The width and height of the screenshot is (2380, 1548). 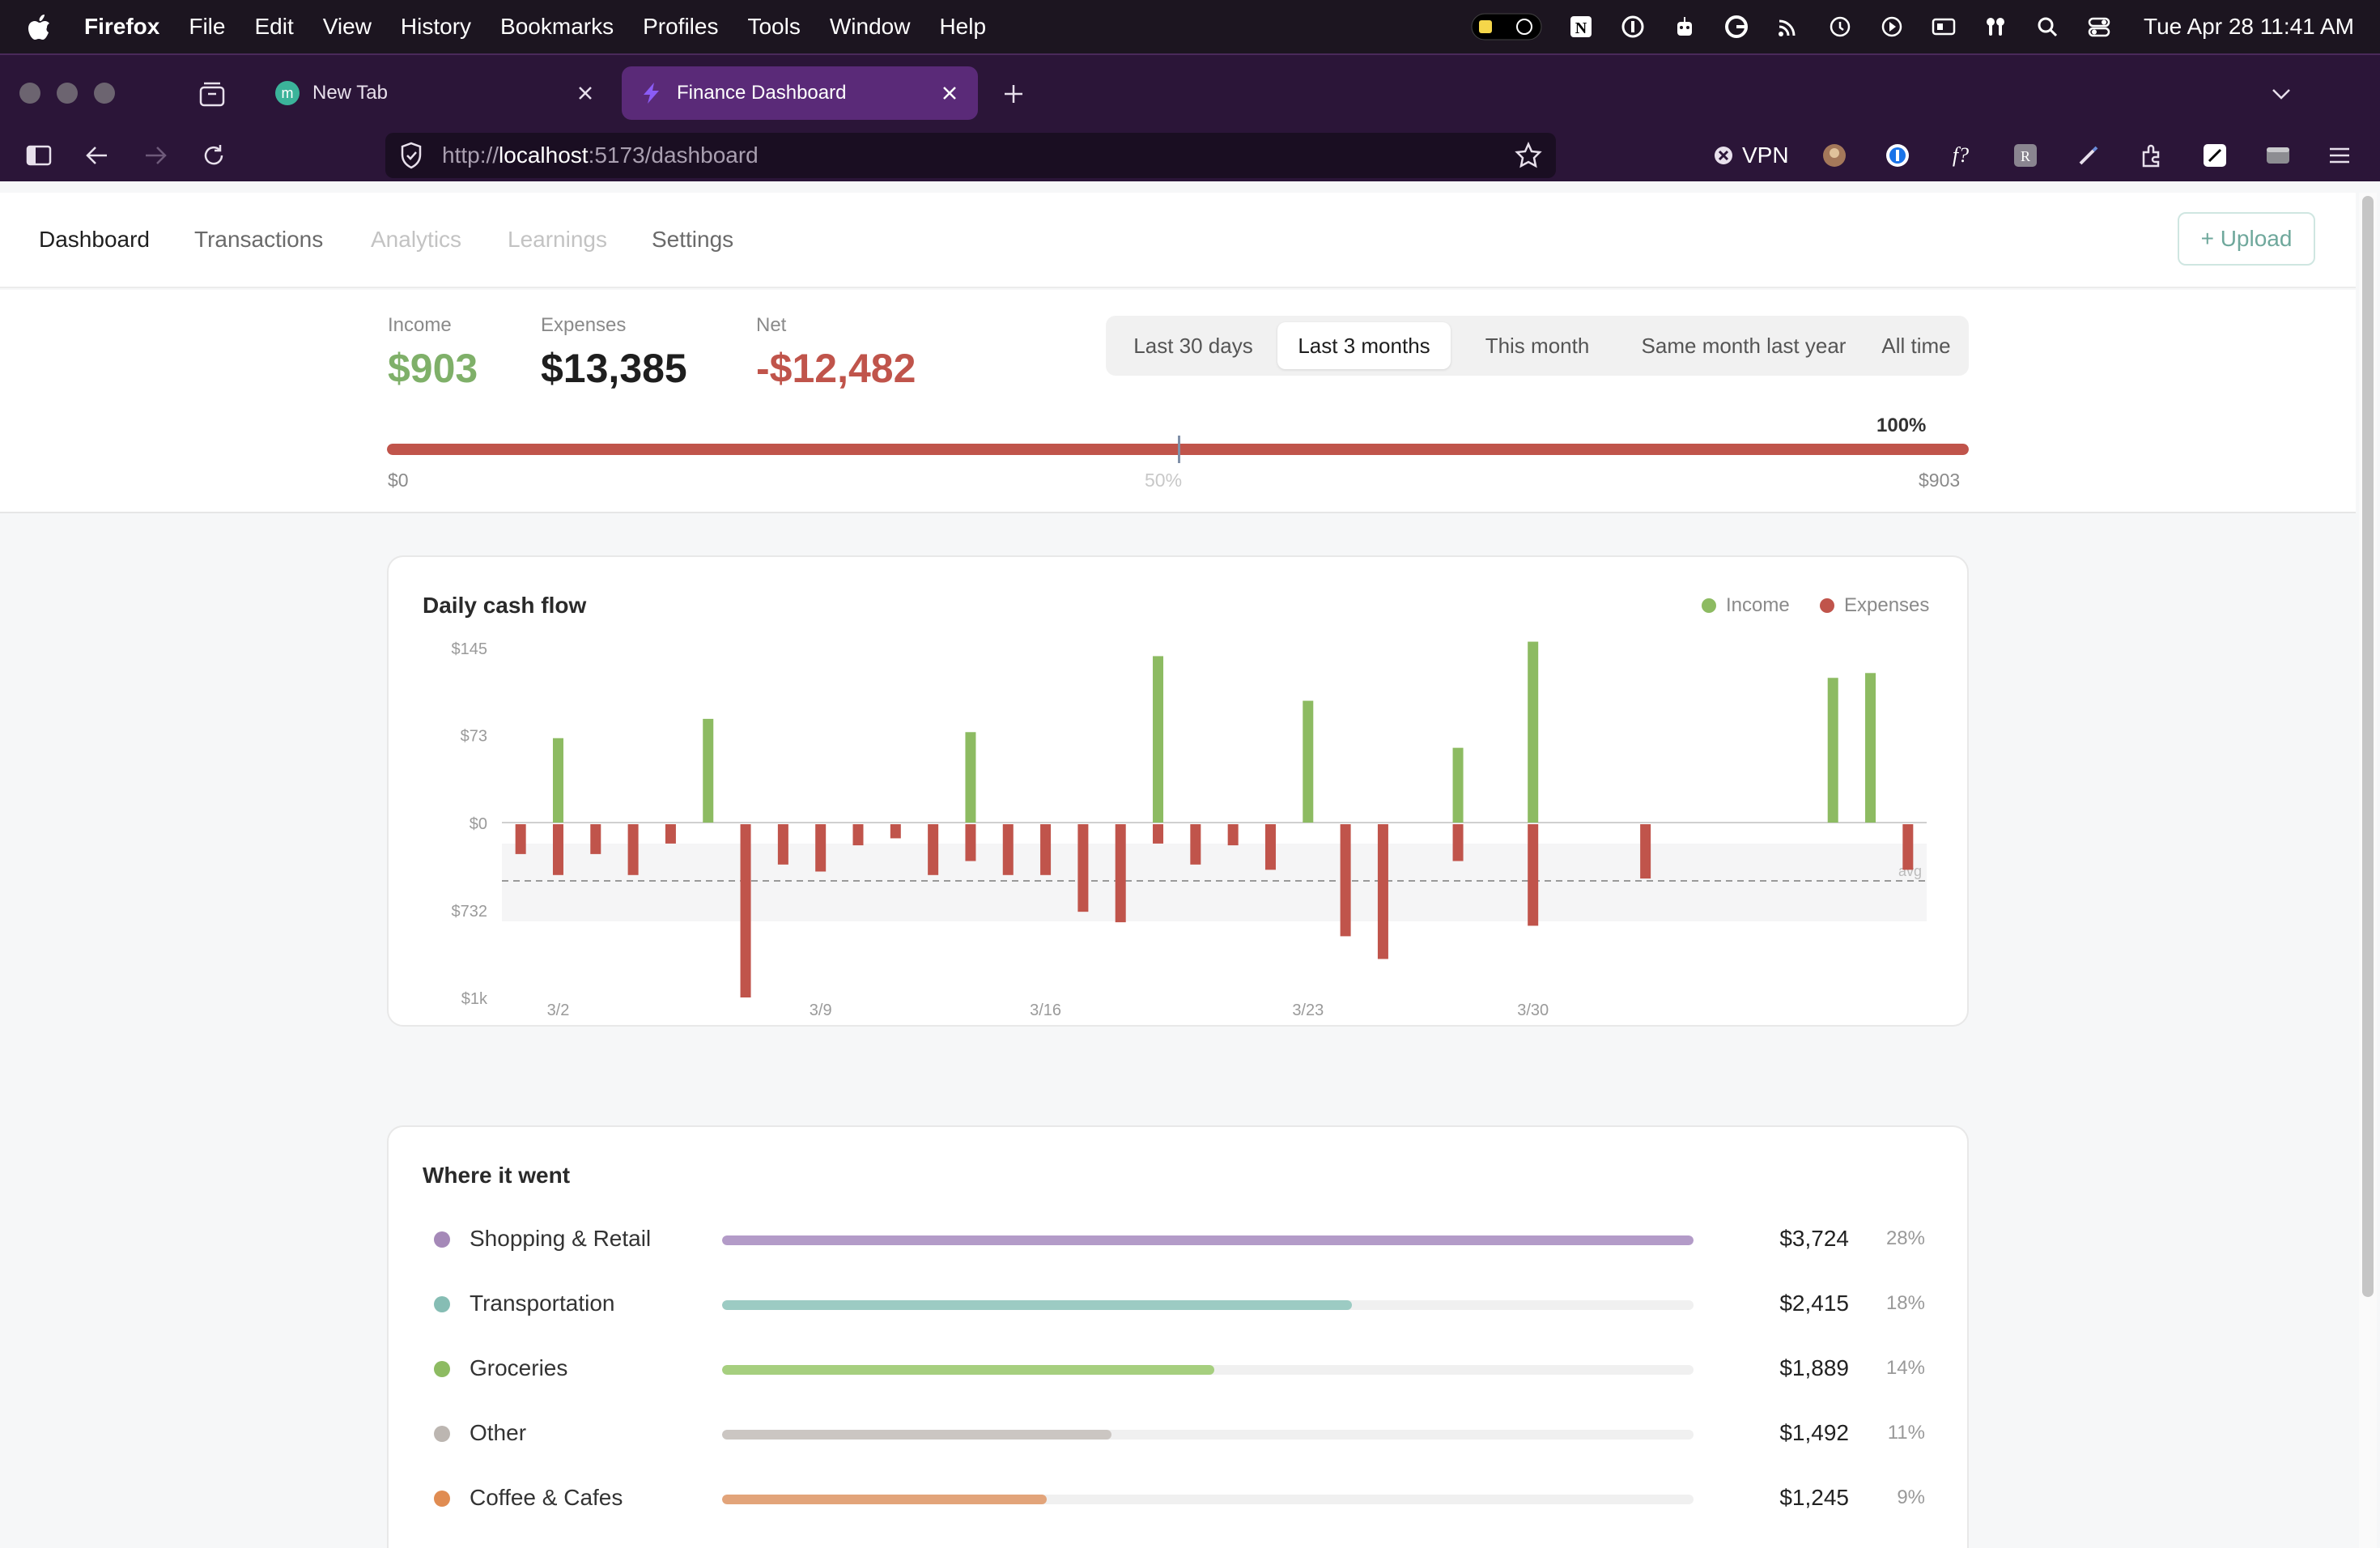 What do you see at coordinates (1744, 345) in the screenshot?
I see `range-same-month-last-year: Same month last year` at bounding box center [1744, 345].